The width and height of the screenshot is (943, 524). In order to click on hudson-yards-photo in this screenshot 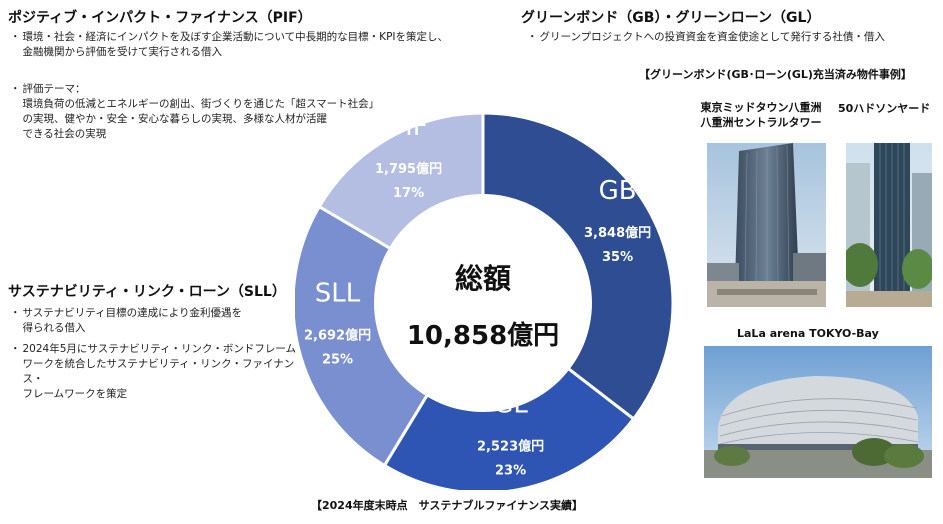, I will do `click(889, 225)`.